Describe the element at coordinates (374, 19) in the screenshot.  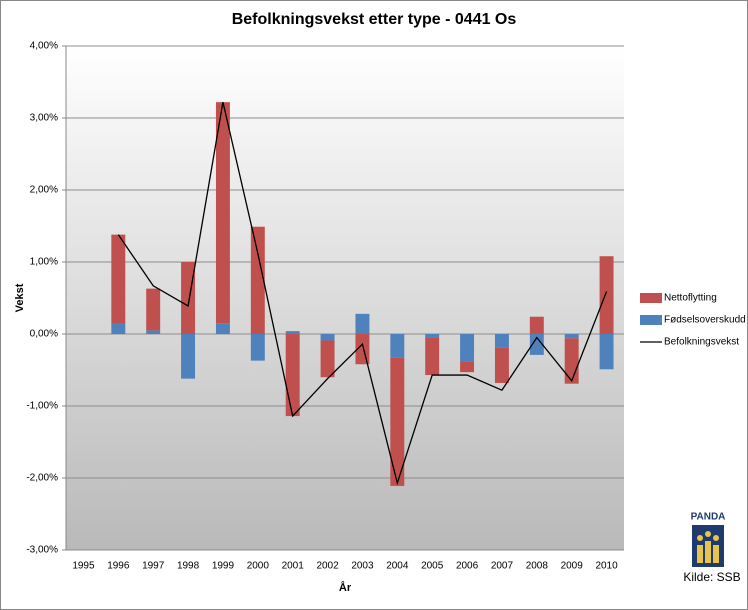
I see `chart-title: Befolkningsvekst etter type - 0441 Os` at that location.